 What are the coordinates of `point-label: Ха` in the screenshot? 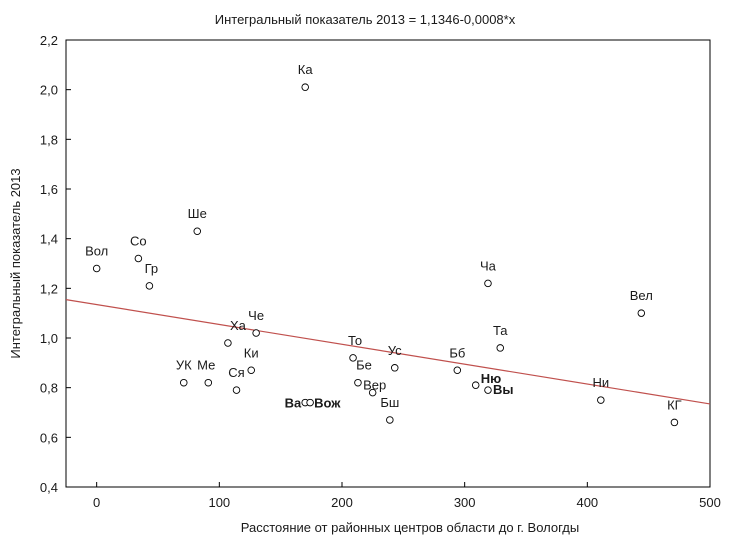 It's located at (238, 325).